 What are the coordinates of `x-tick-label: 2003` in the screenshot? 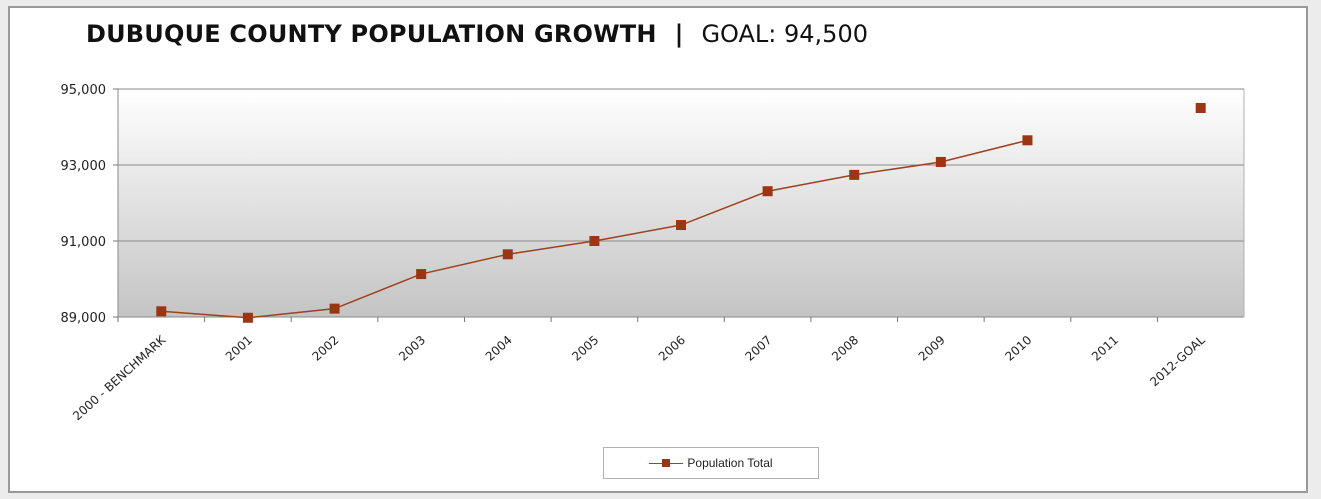 It's located at (412, 348).